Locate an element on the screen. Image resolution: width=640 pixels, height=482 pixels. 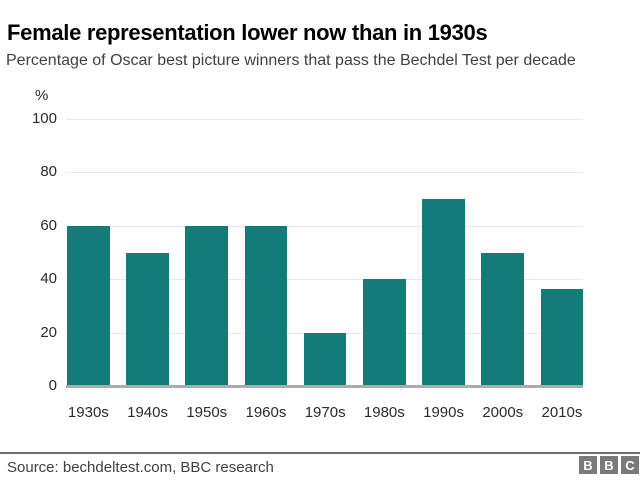
bar-1960s is located at coordinates (266, 305).